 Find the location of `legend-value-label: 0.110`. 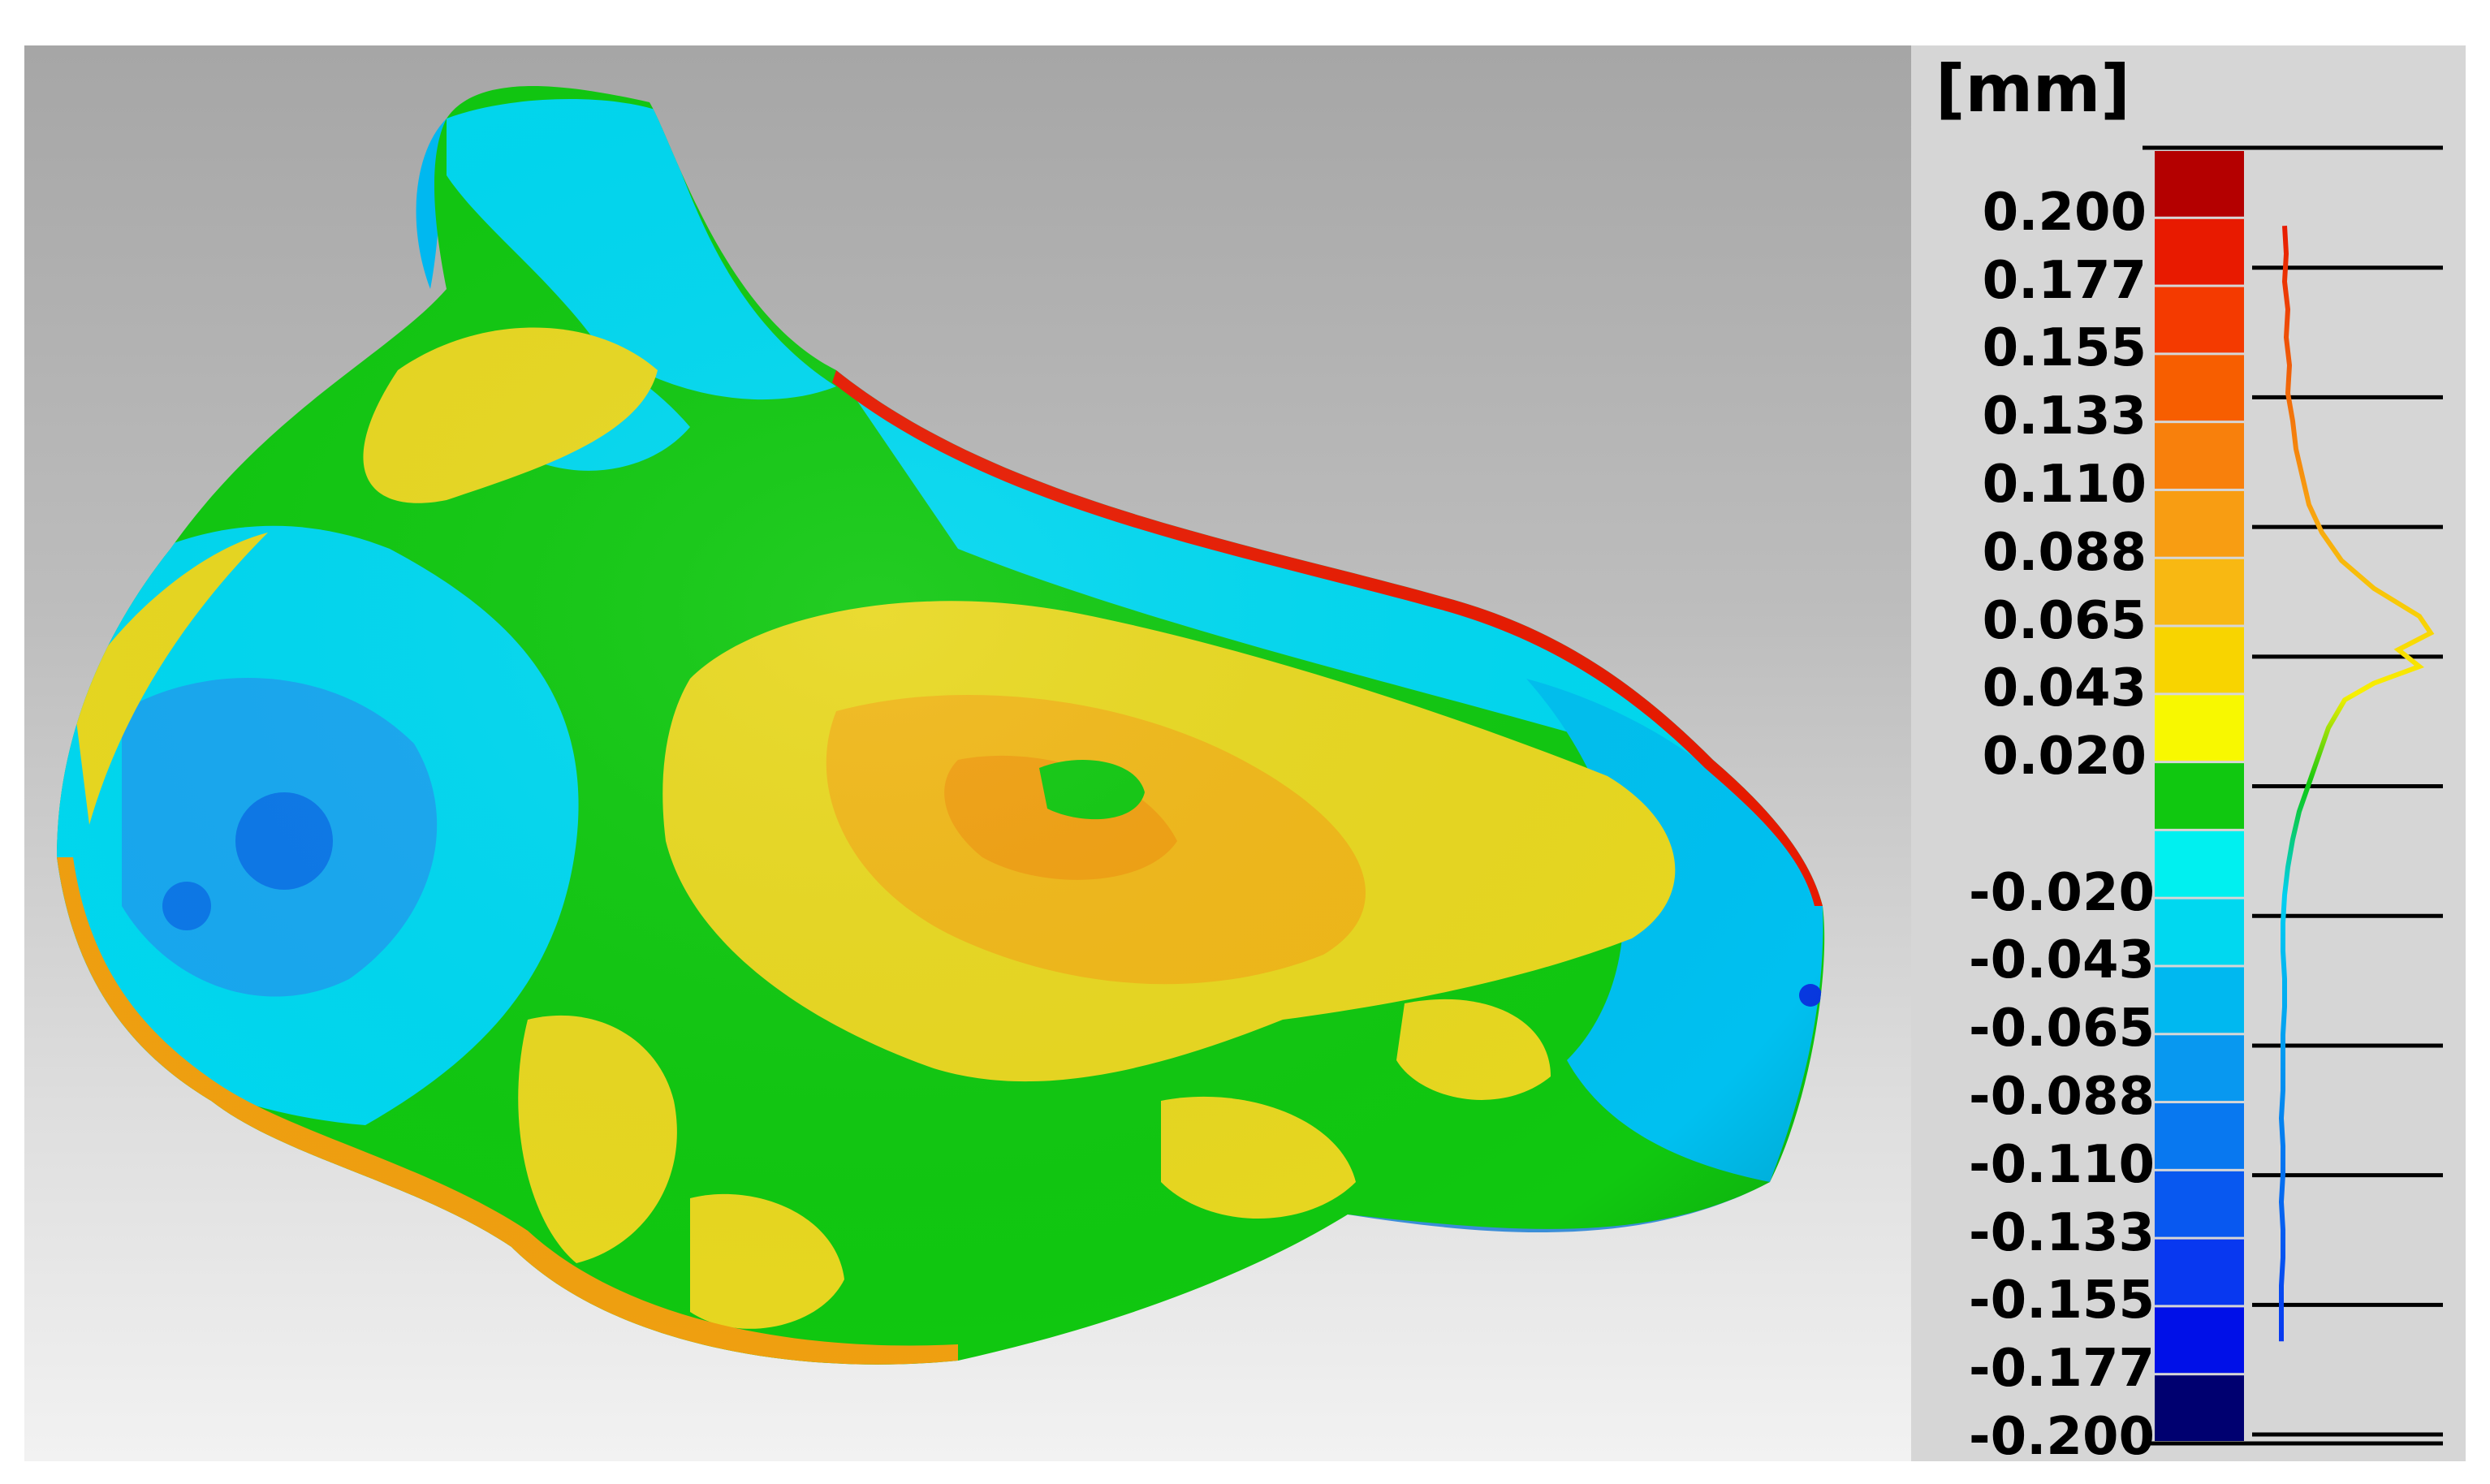

legend-value-label: 0.110 is located at coordinates (2064, 485).